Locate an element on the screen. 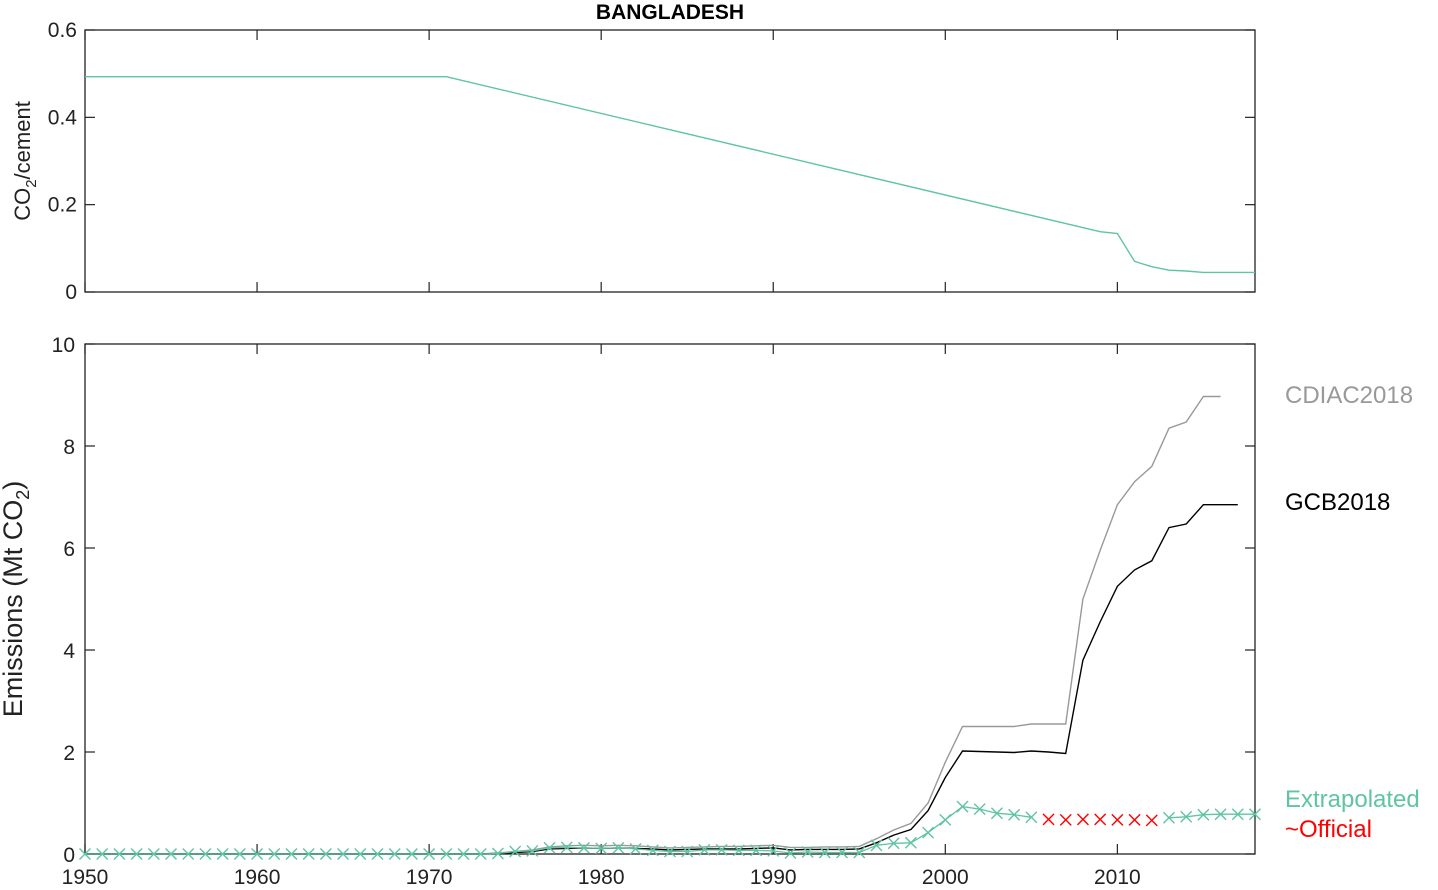  marker-official-2008 is located at coordinates (1082, 819).